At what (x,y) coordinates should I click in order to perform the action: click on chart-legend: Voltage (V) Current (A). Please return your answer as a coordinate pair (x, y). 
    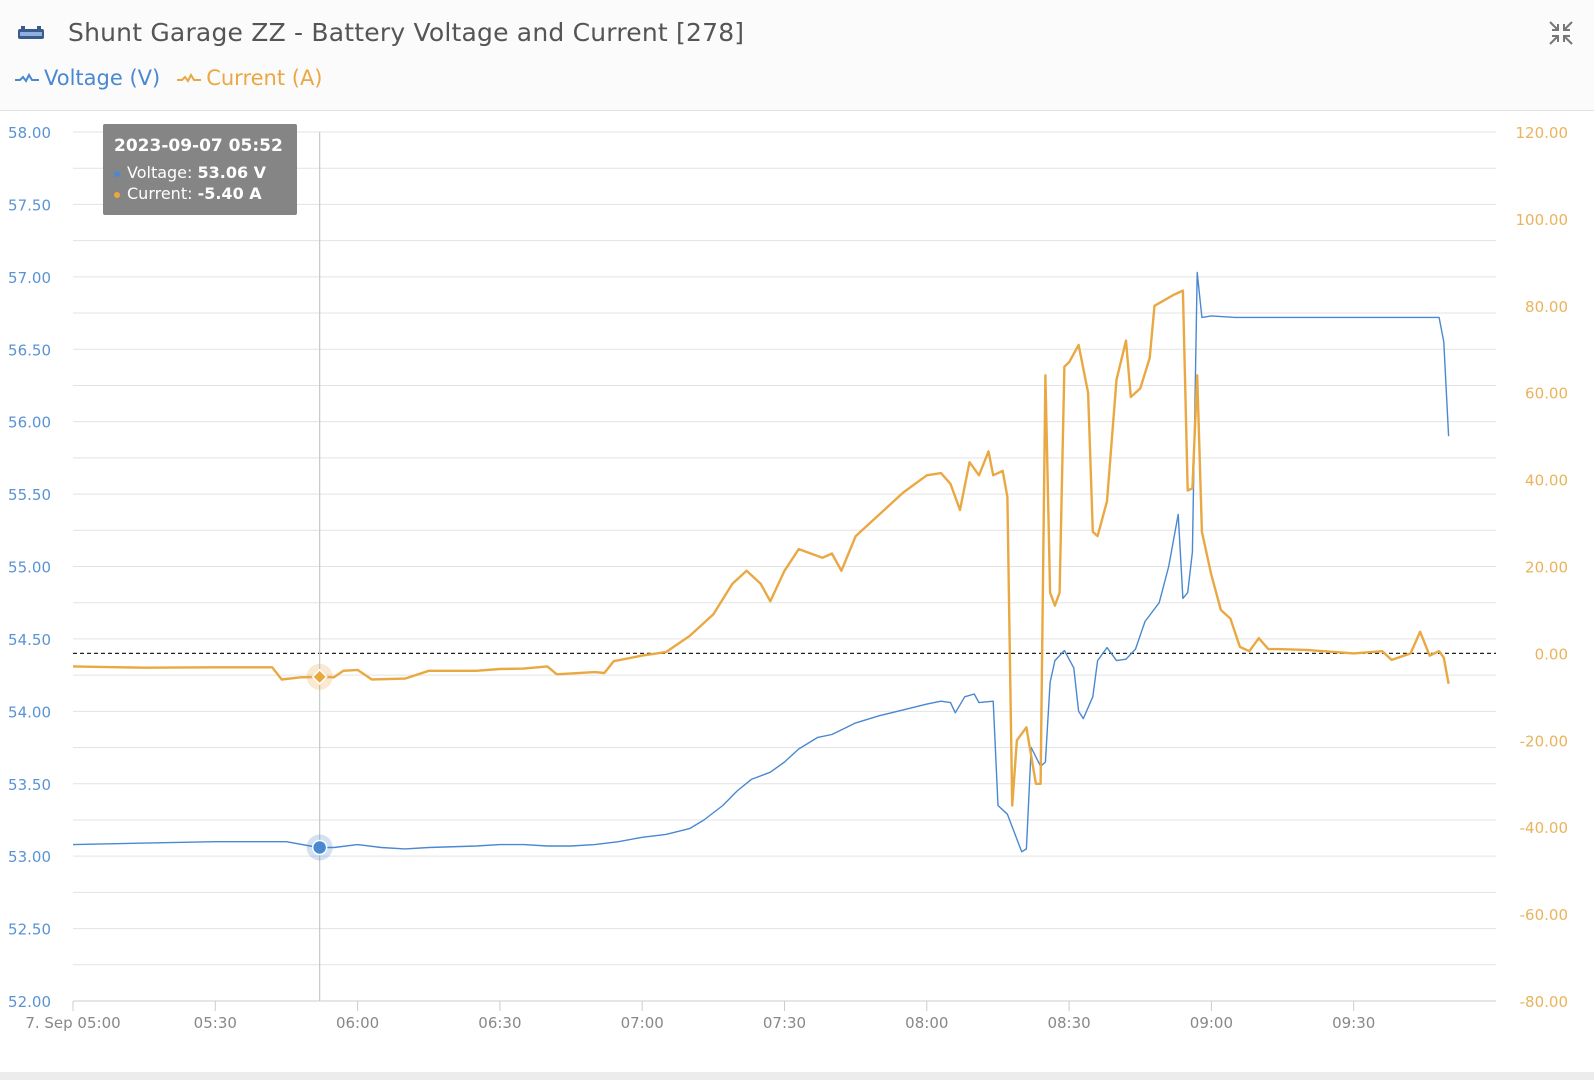
    Looking at the image, I should click on (168, 78).